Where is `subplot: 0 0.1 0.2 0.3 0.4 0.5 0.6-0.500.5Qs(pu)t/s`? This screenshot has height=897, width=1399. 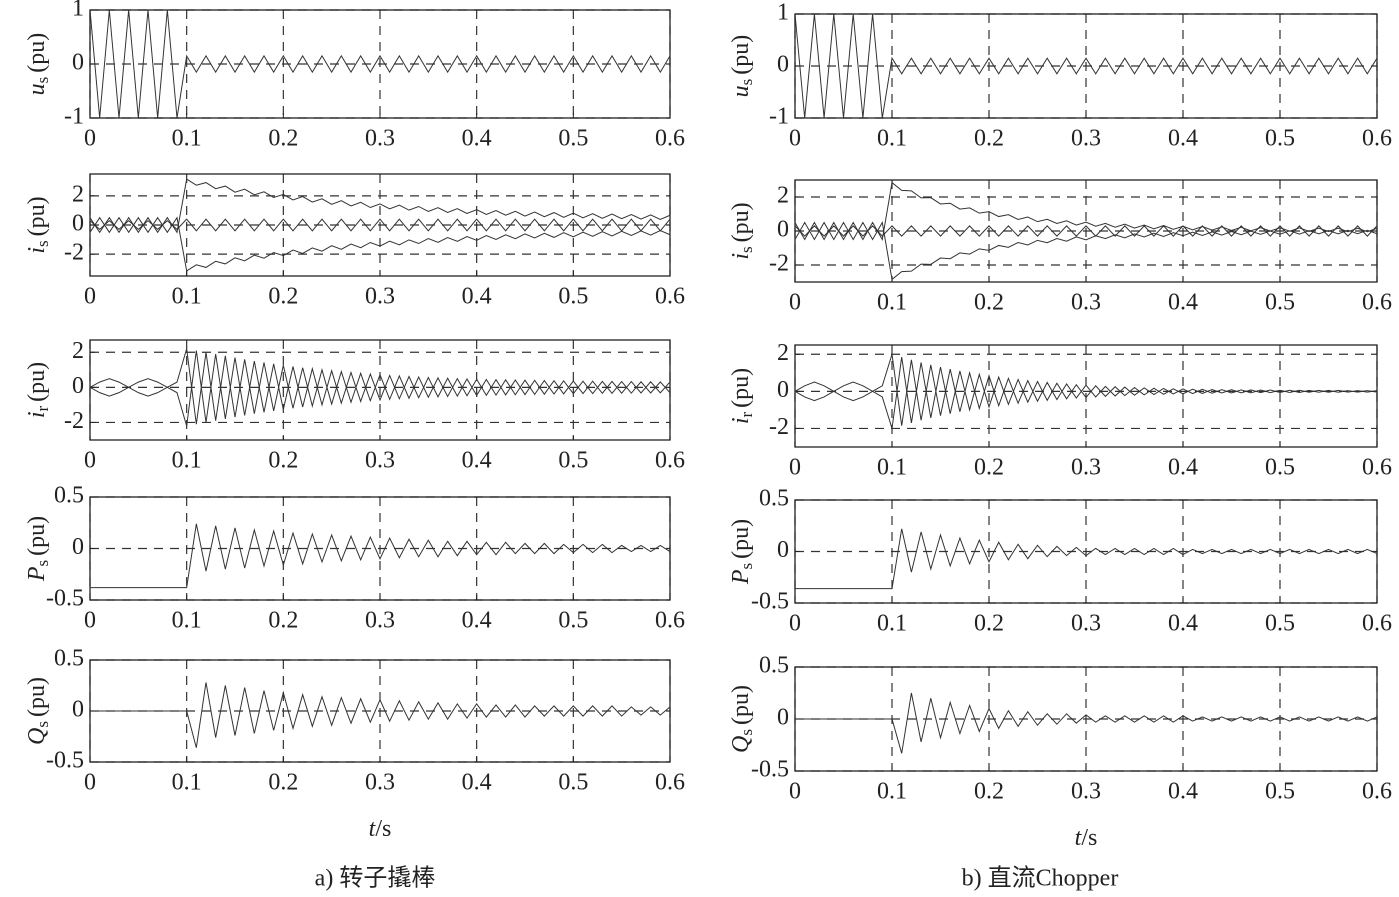
subplot: 0 0.1 0.2 0.3 0.4 0.5 0.6-0.500.5Qs(pu)t/s is located at coordinates (355, 744).